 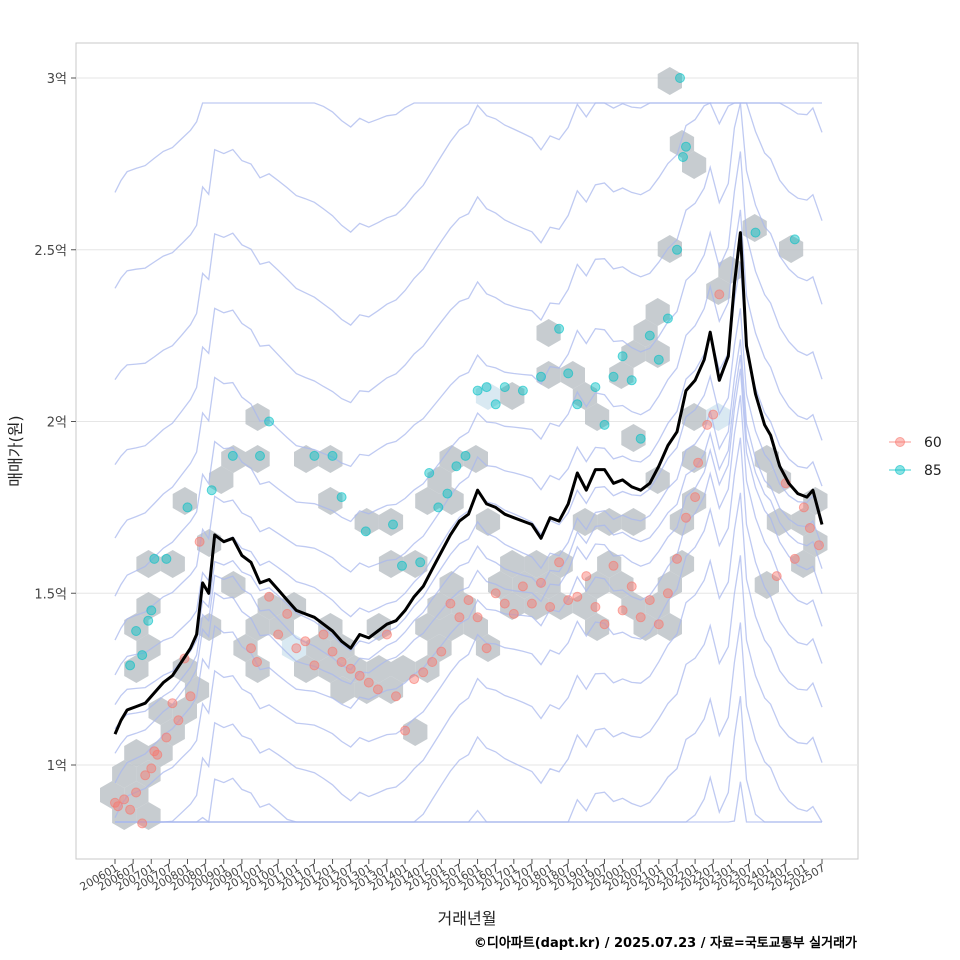 What do you see at coordinates (15, 450) in the screenshot?
I see `y-axis-title: 매매가(원)` at bounding box center [15, 450].